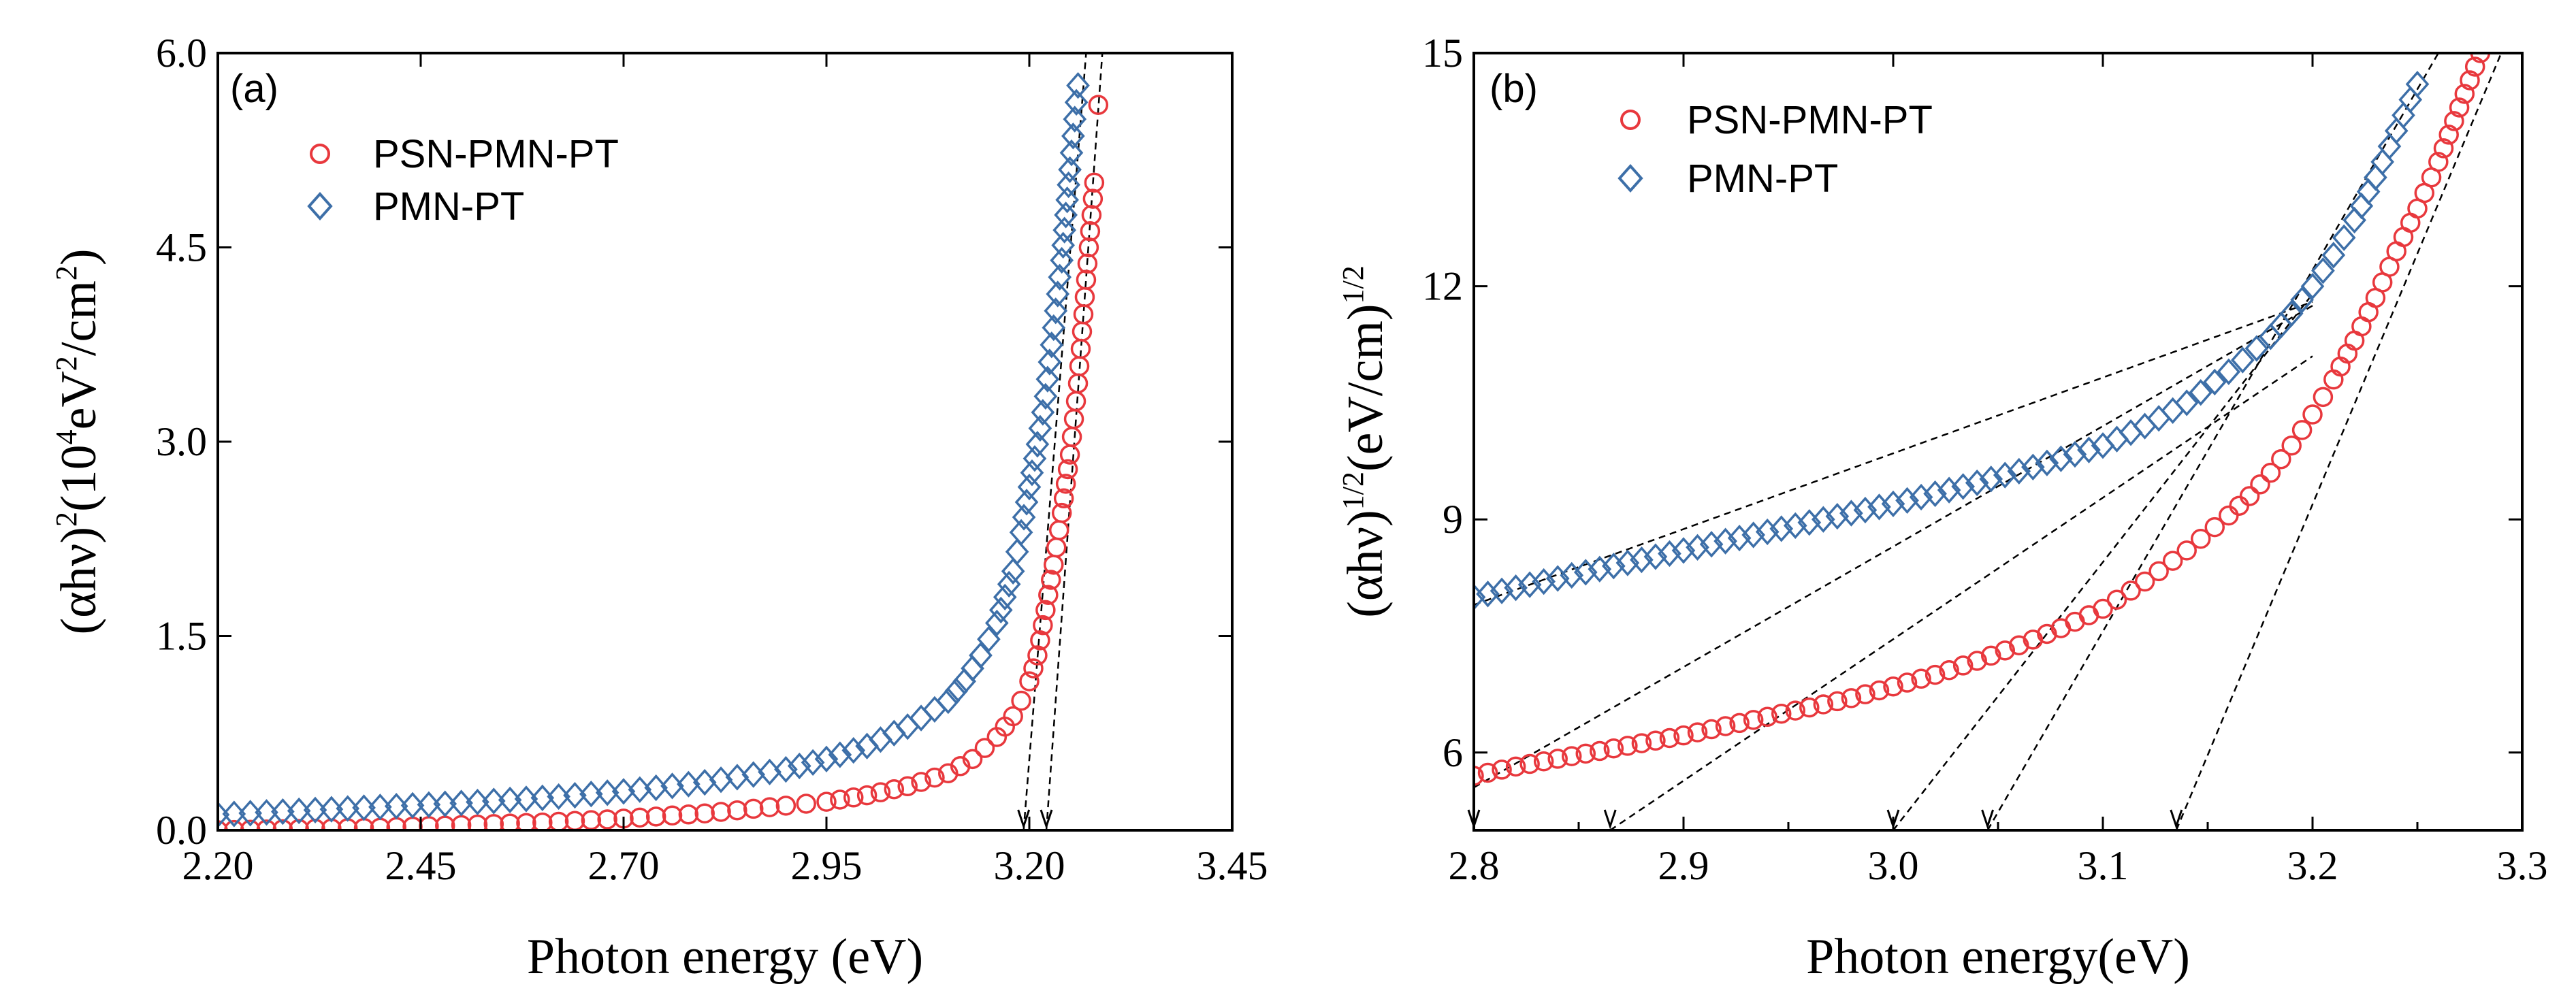 This screenshot has height=997, width=2576. Describe the element at coordinates (1810, 120) in the screenshot. I see `legend-label-psn-pmn-pt-b: PSN-PMN-PT` at that location.